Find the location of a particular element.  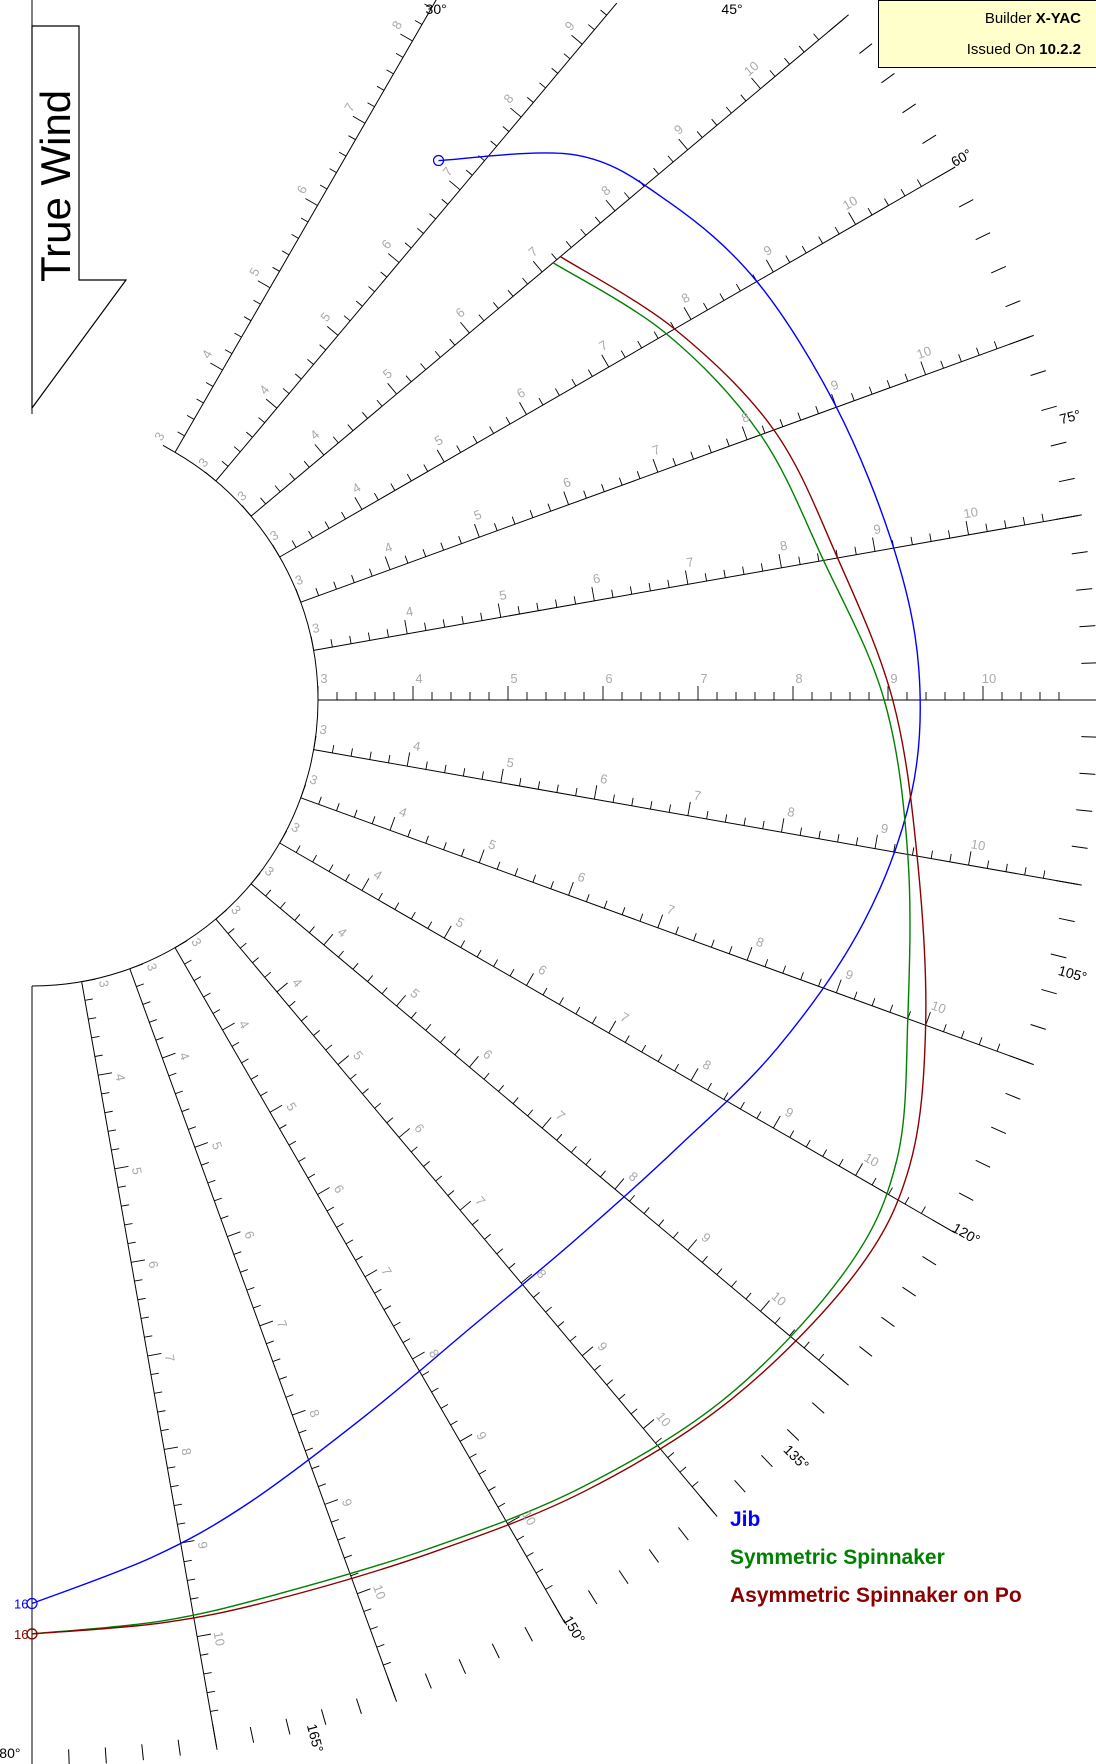

theta-label: 75° is located at coordinates (1070, 416).